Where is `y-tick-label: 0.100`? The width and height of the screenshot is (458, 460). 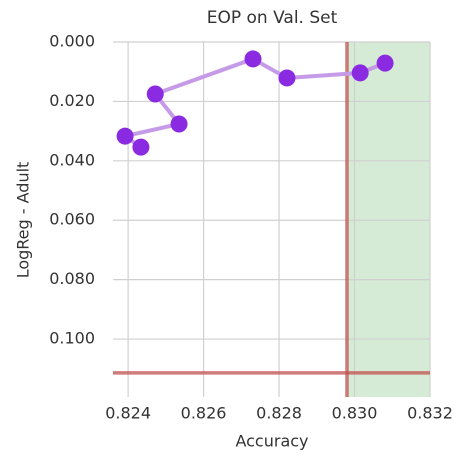 y-tick-label: 0.100 is located at coordinates (72, 338).